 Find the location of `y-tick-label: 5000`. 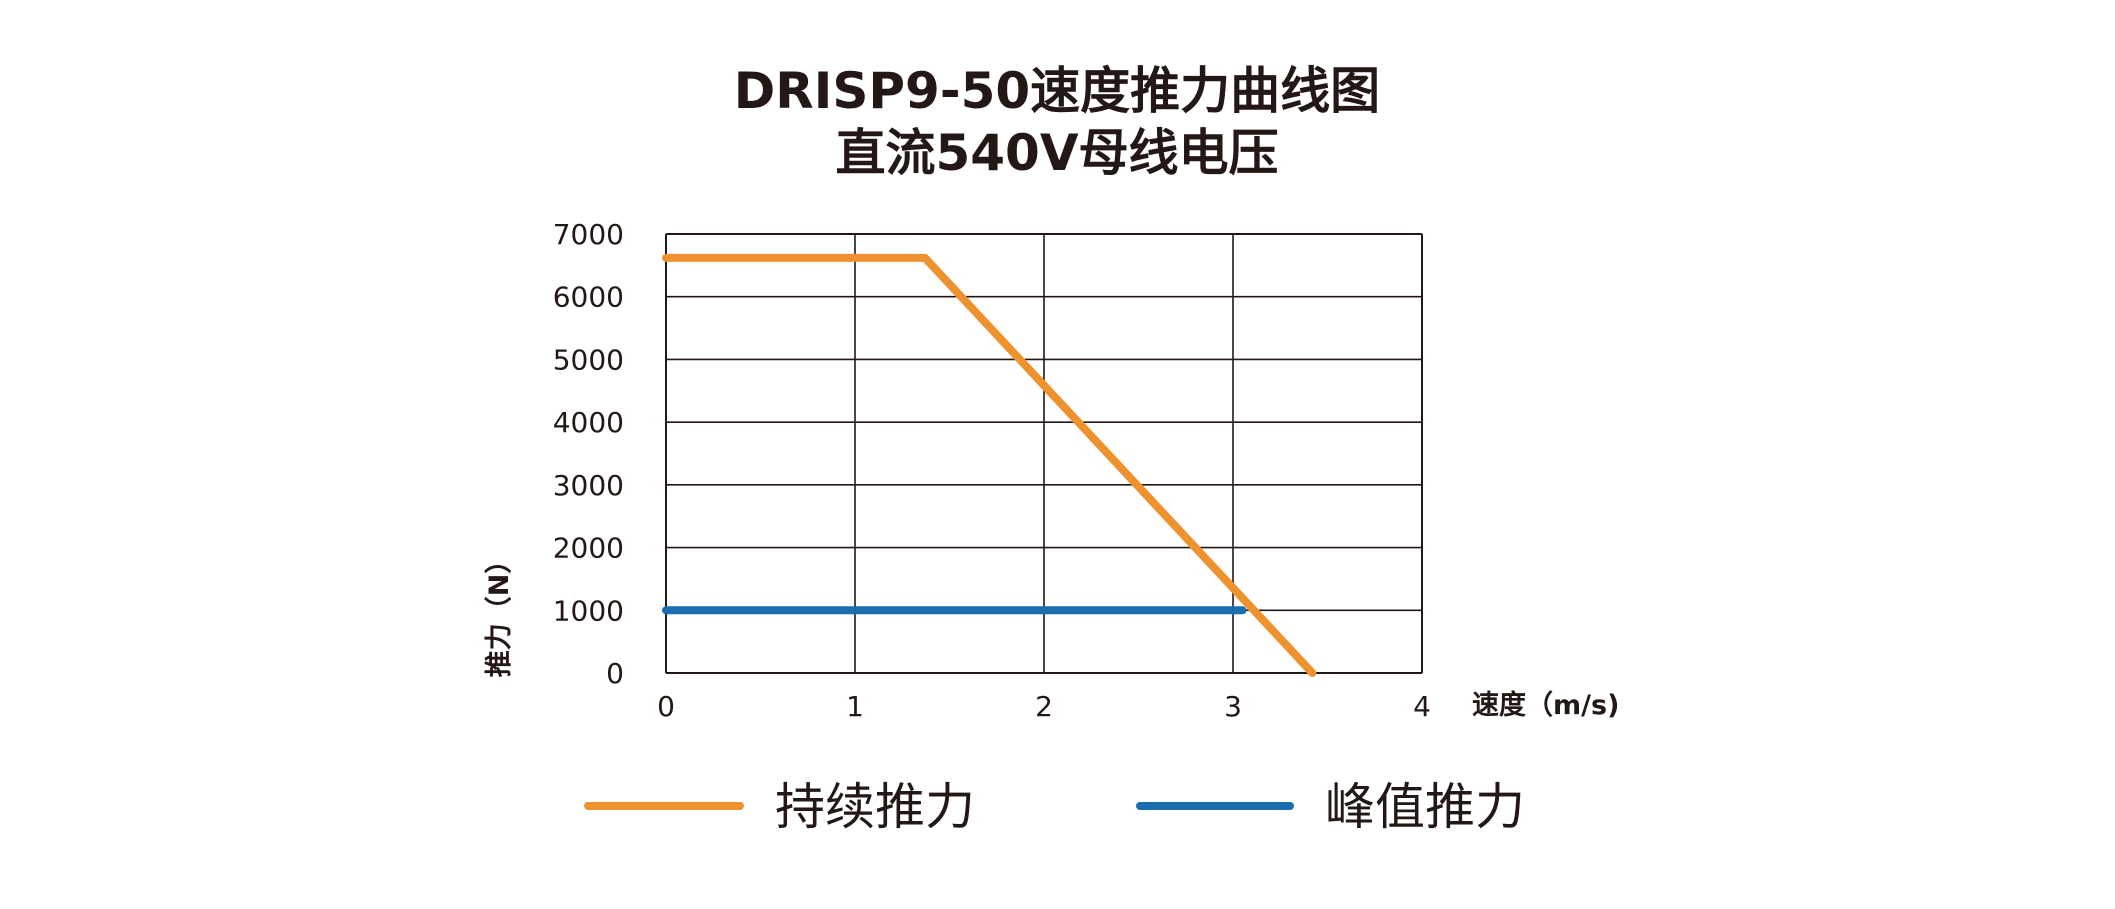

y-tick-label: 5000 is located at coordinates (588, 359).